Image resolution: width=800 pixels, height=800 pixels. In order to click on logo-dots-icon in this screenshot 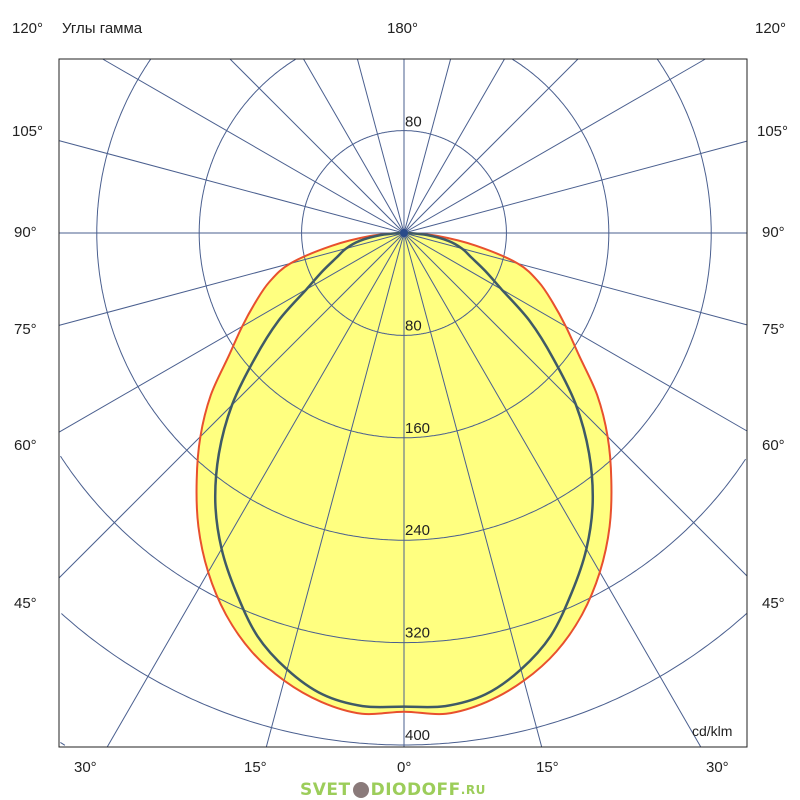, I will do `click(360, 790)`.